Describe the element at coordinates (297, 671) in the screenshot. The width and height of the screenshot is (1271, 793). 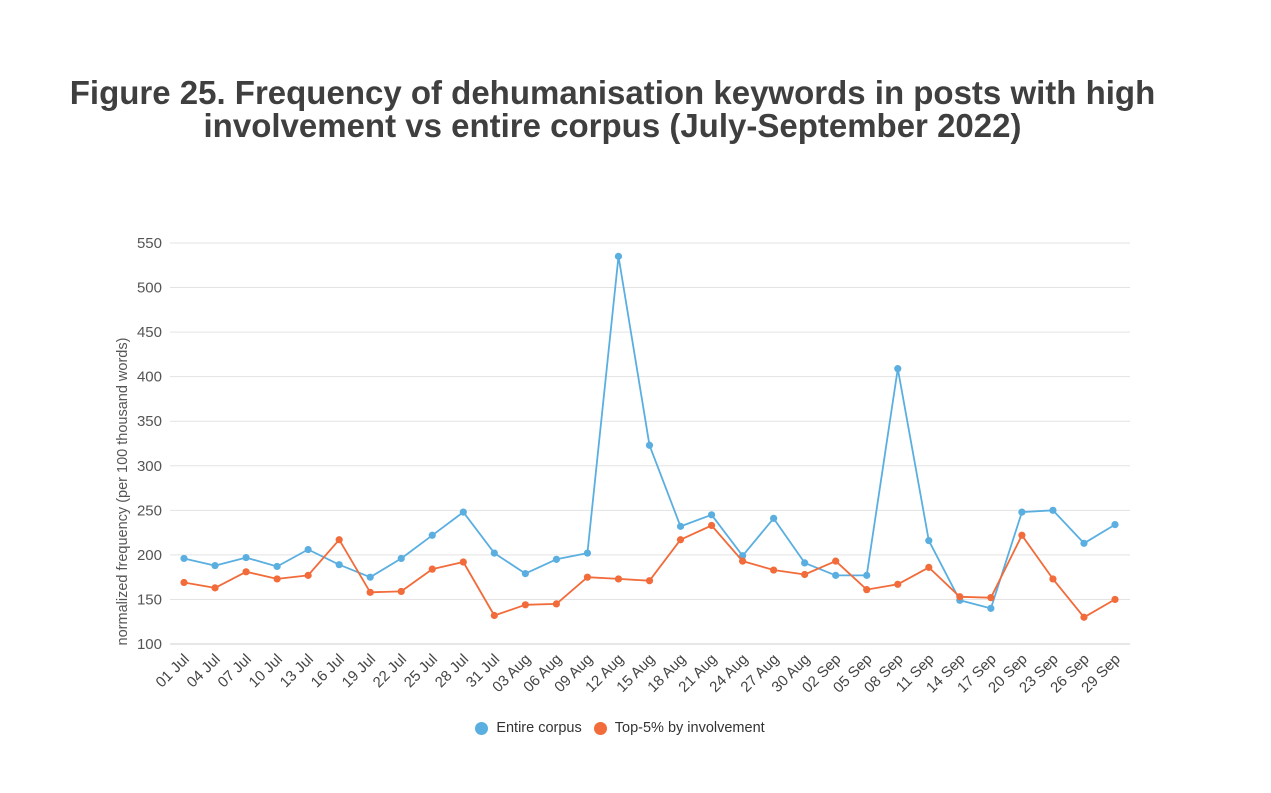
I see `x-tick-label: 13 Jul` at that location.